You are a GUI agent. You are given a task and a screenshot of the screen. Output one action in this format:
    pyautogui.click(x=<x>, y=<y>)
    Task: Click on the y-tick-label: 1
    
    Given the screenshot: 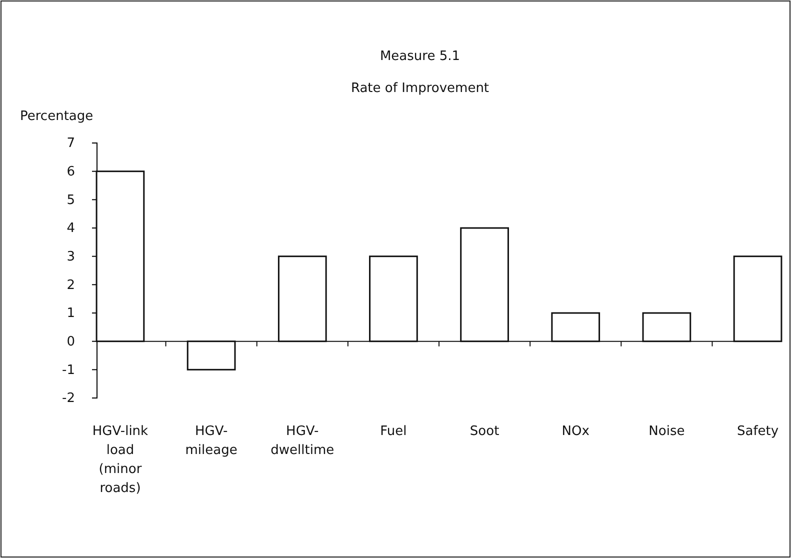 What is the action you would take?
    pyautogui.click(x=70, y=314)
    